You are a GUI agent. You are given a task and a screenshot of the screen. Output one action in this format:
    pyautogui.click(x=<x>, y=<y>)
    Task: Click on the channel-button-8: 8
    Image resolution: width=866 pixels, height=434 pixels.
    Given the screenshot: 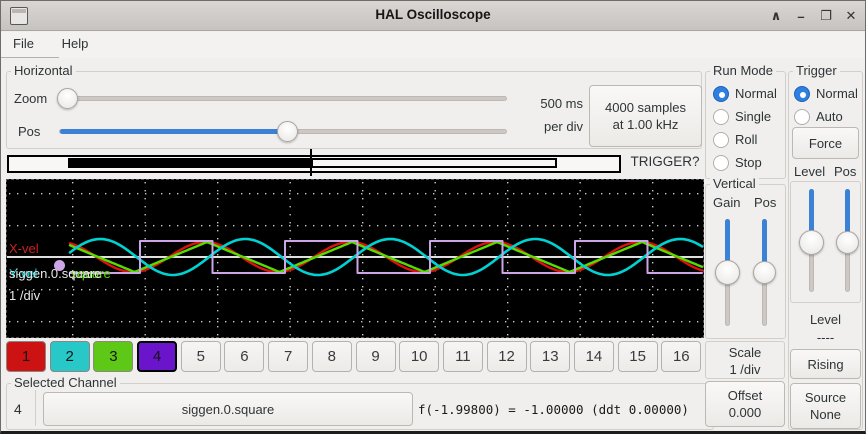 What is the action you would take?
    pyautogui.click(x=331, y=356)
    